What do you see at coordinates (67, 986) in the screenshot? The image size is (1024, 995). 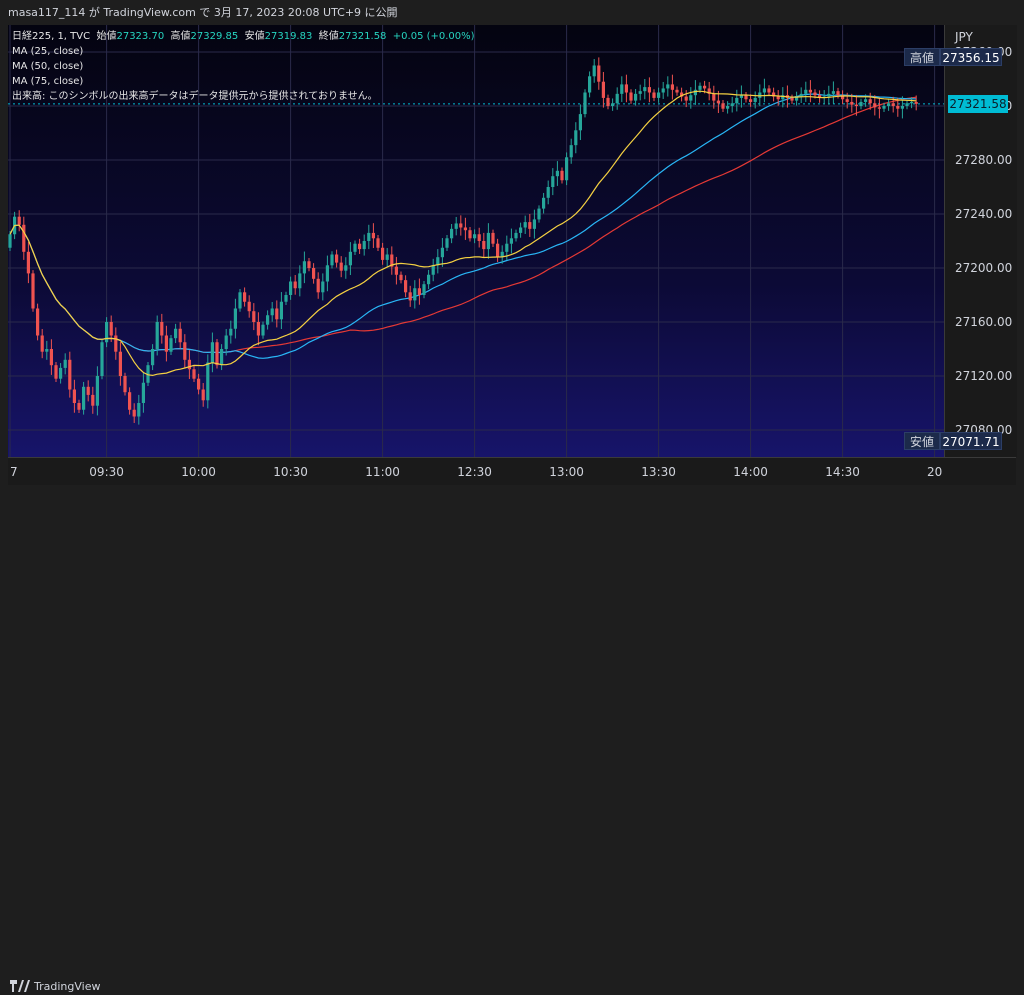 I see `brand-name: TradingView` at bounding box center [67, 986].